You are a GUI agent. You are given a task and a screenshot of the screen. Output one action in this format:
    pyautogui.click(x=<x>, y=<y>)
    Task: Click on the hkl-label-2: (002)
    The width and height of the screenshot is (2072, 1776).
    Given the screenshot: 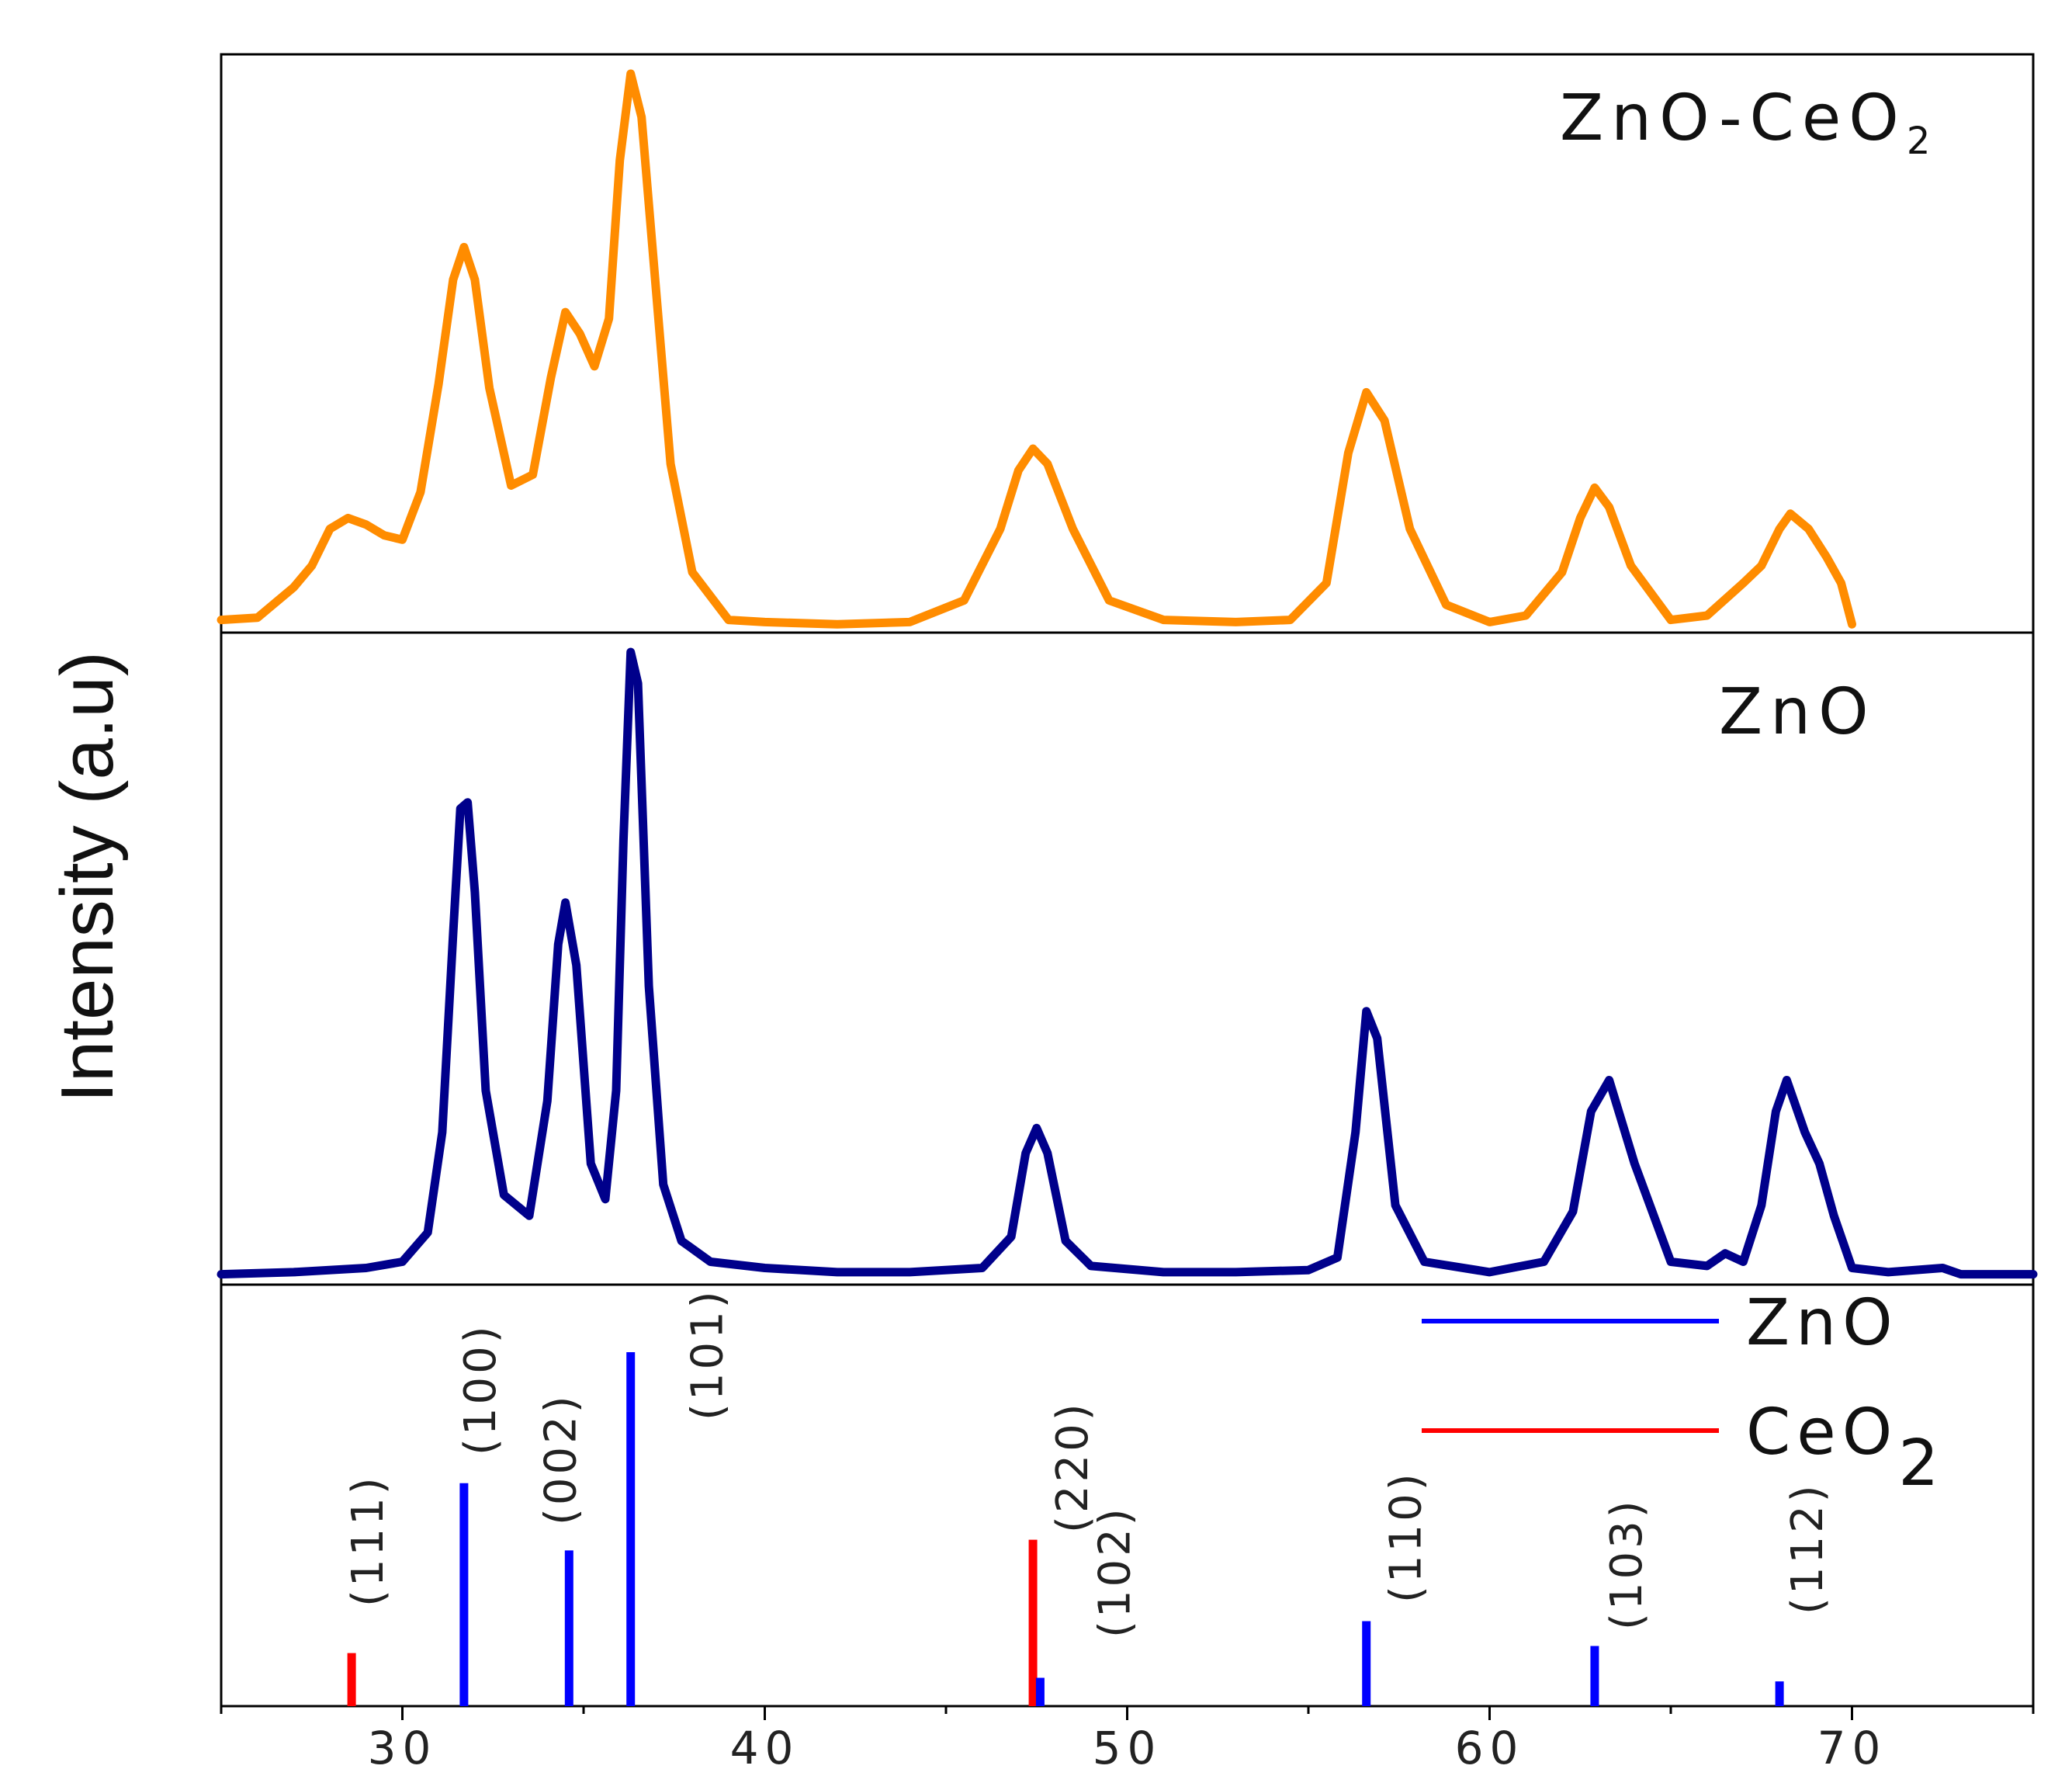 What is the action you would take?
    pyautogui.click(x=560, y=1459)
    